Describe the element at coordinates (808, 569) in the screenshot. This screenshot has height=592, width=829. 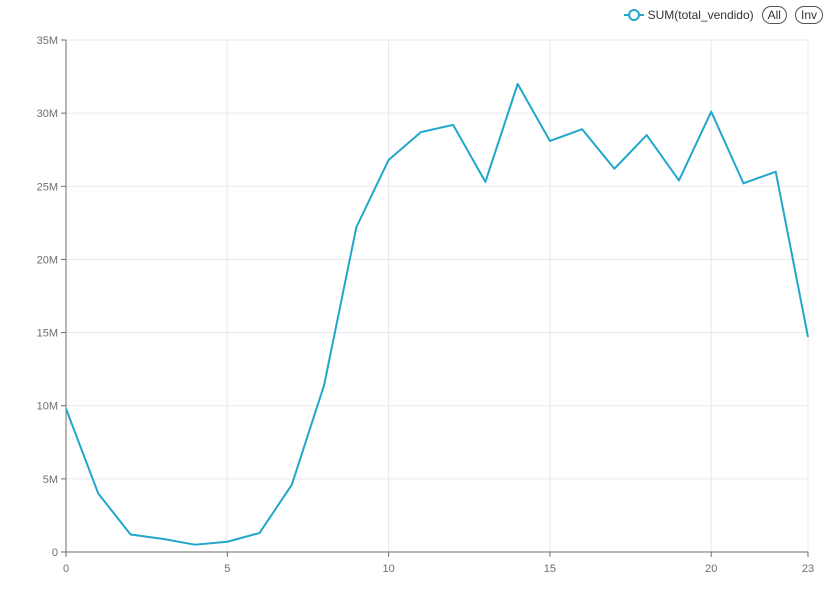
I see `x-tick-label: 23` at that location.